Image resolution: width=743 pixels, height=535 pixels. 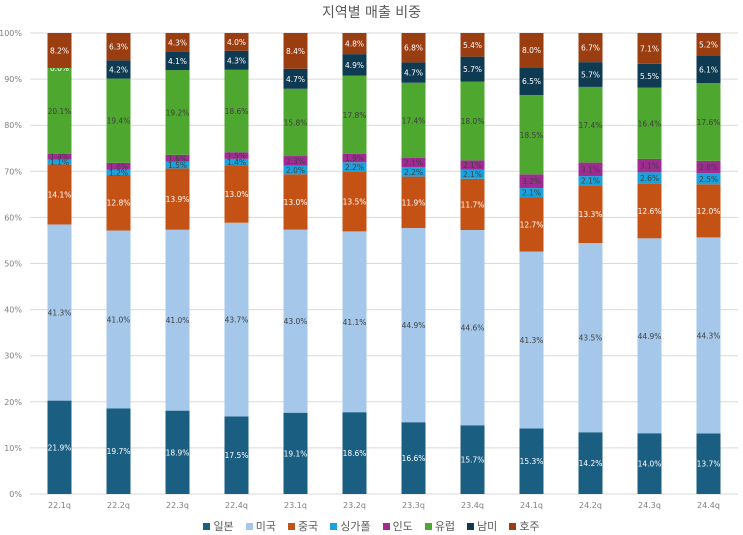 What do you see at coordinates (531, 263) in the screenshot?
I see `bar-stack: 15.3% 41.3% 12.7% 2.1% 3.2% 18.5% 6.5% 8.0%` at bounding box center [531, 263].